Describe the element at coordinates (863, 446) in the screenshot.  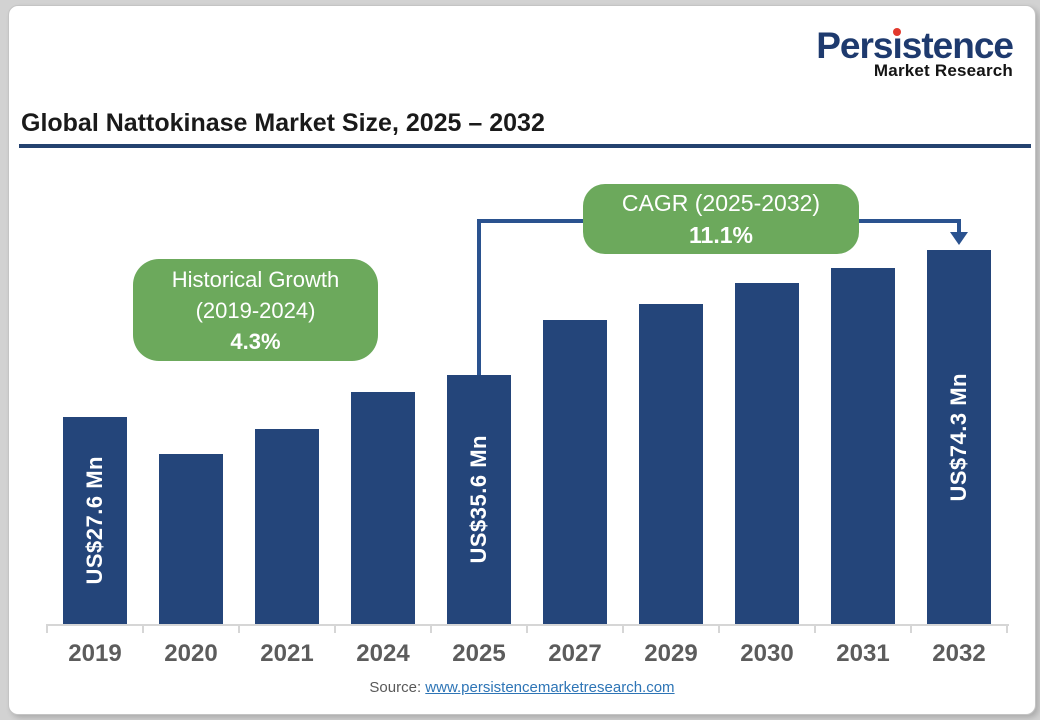
I see `bar-2031` at that location.